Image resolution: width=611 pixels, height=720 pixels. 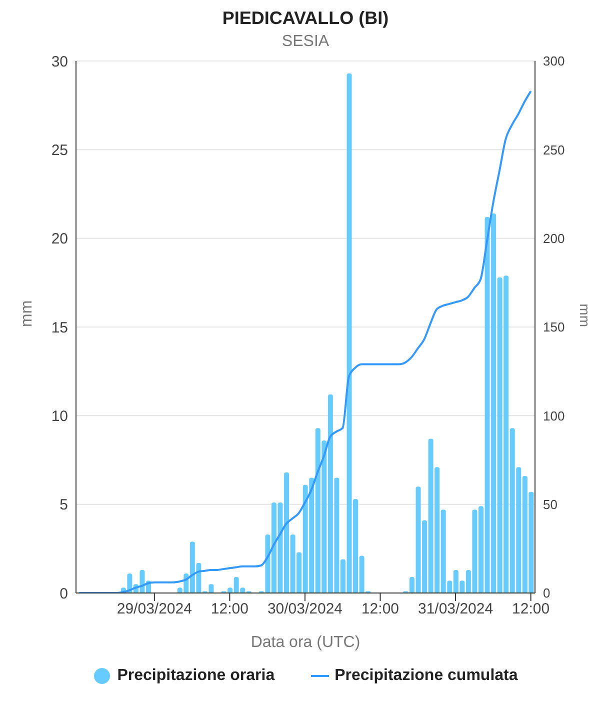 What do you see at coordinates (64, 593) in the screenshot?
I see `y-tick-label: 0` at bounding box center [64, 593].